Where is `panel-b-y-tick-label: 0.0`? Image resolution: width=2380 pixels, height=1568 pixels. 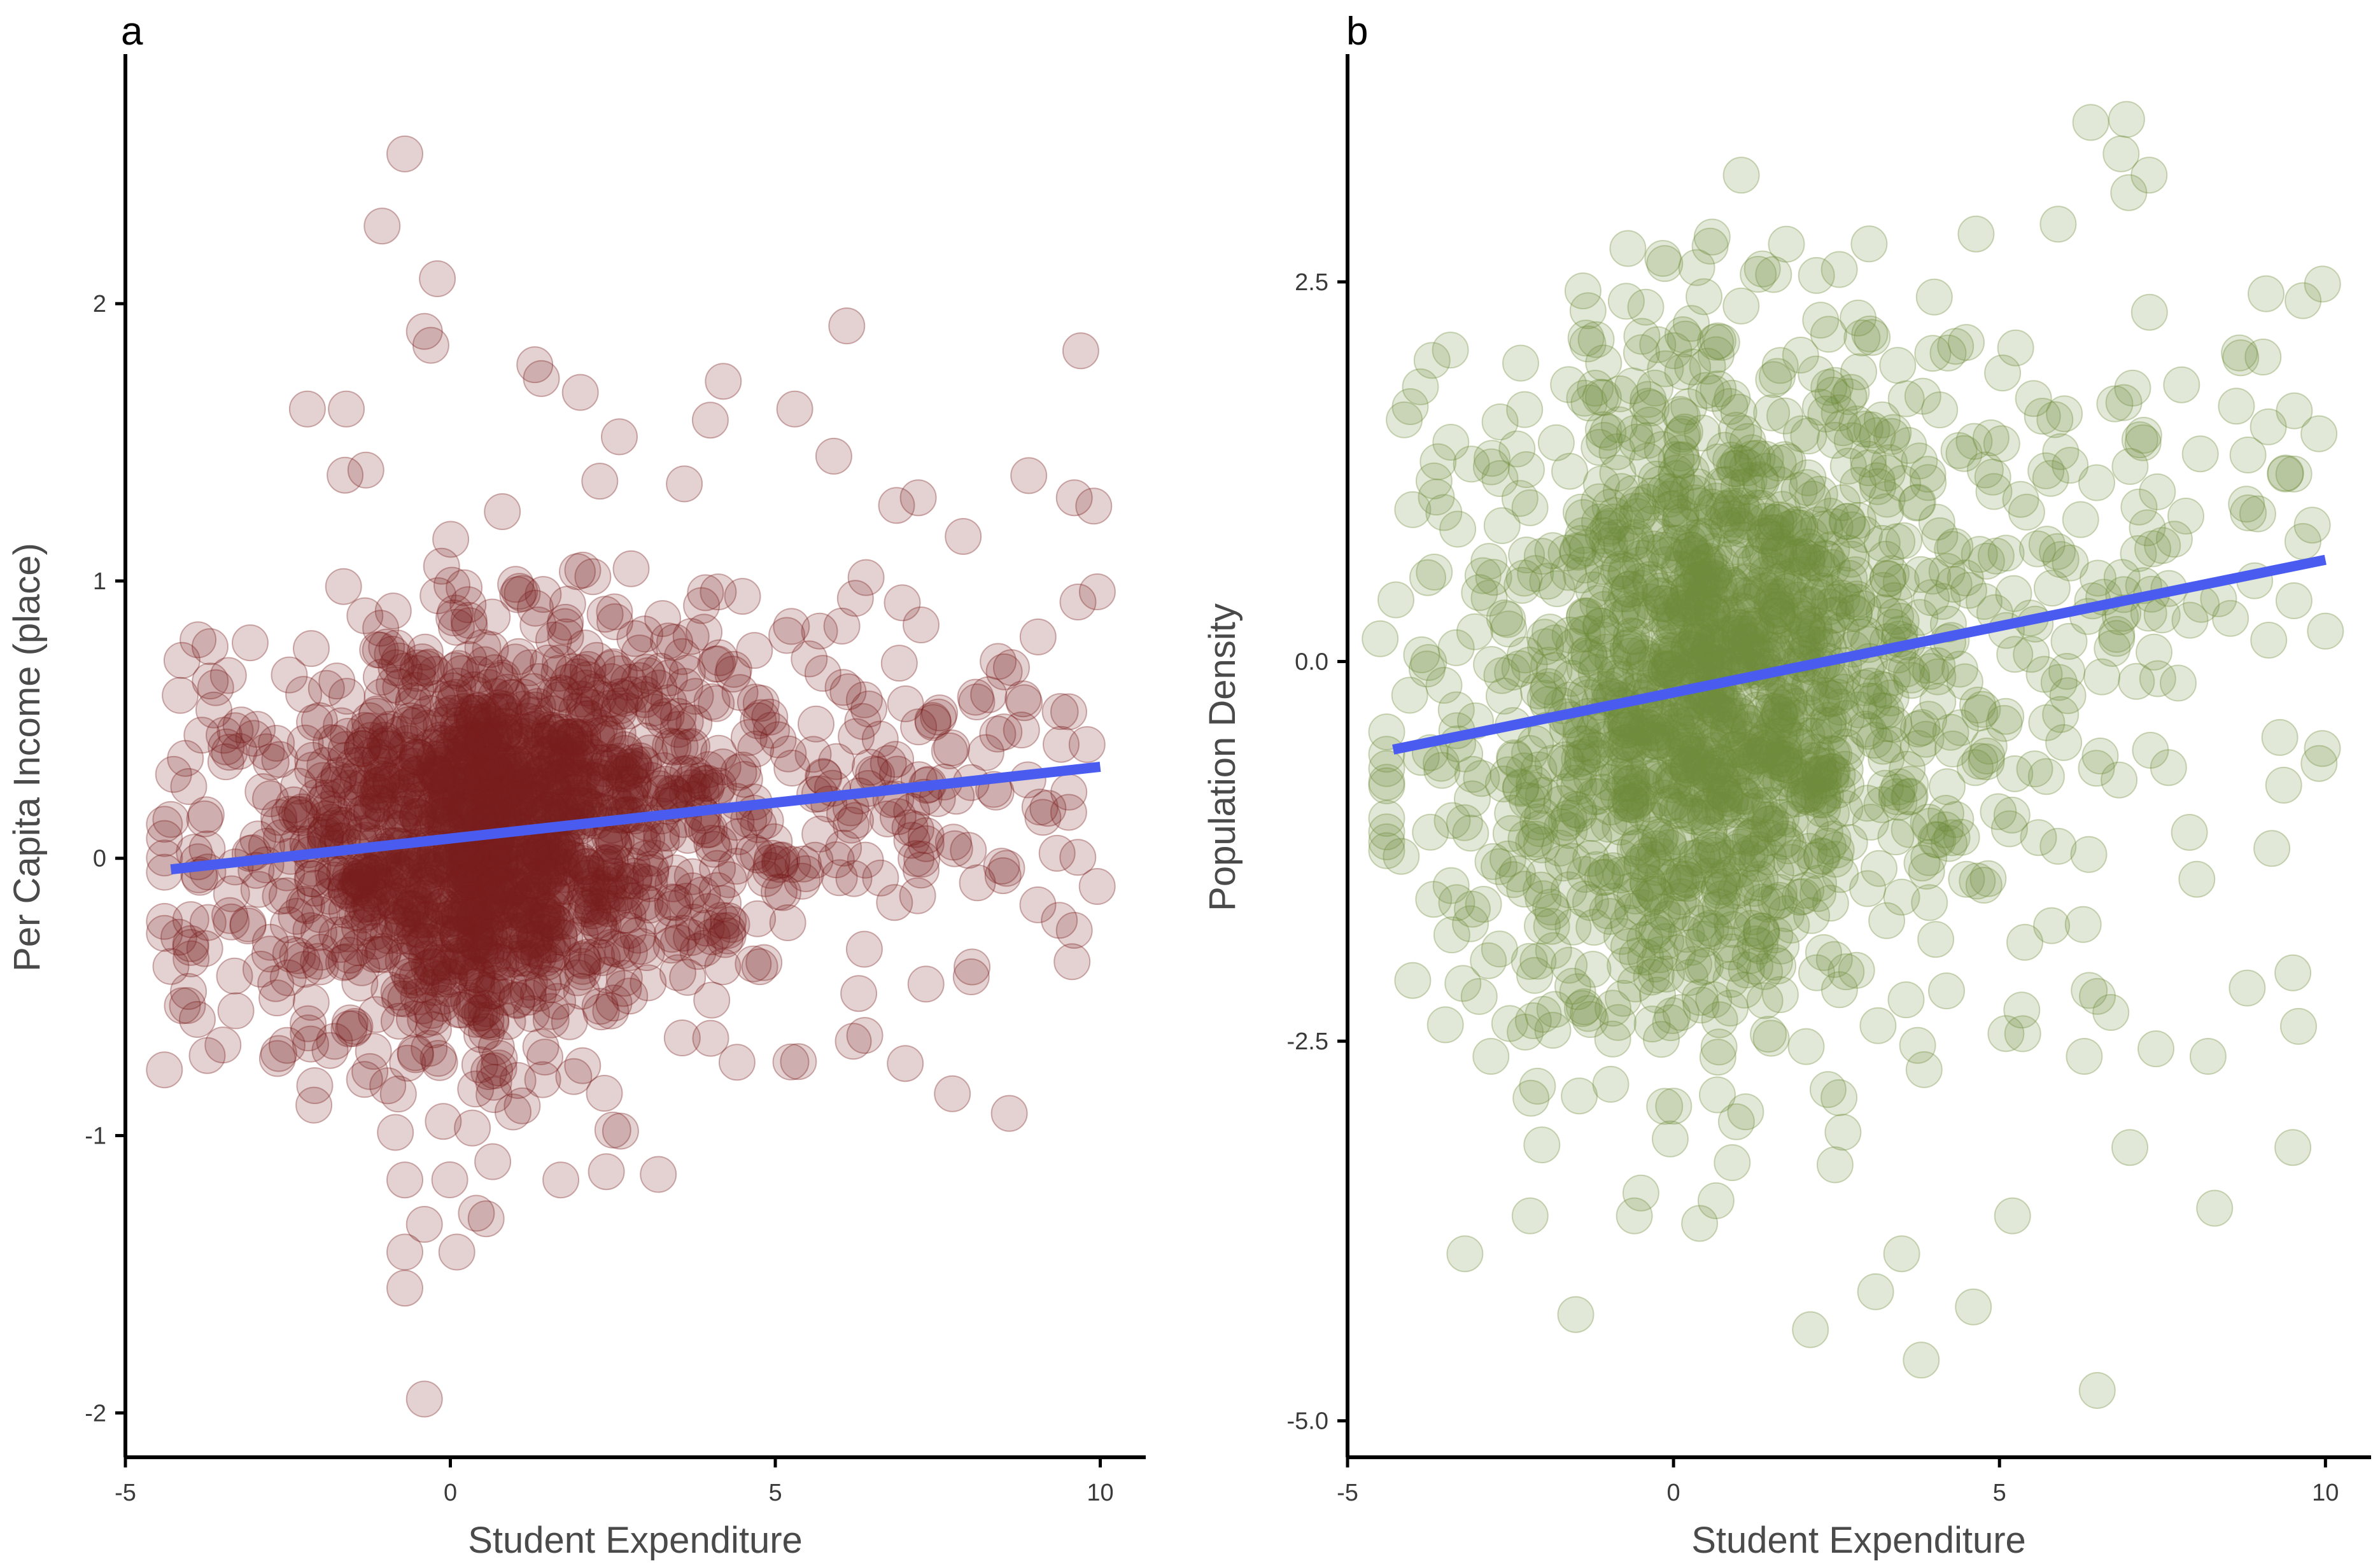
panel-b-y-tick-label: 0.0 is located at coordinates (1311, 662).